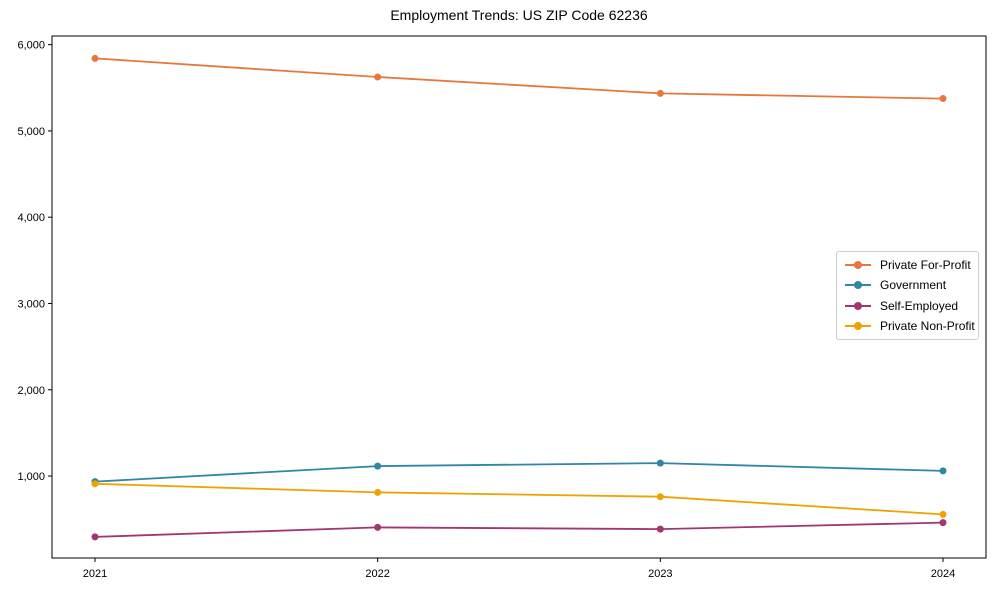 The width and height of the screenshot is (1000, 600). What do you see at coordinates (519, 15) in the screenshot?
I see `chart-title: Employment Trends: US ZIP Code 62236` at bounding box center [519, 15].